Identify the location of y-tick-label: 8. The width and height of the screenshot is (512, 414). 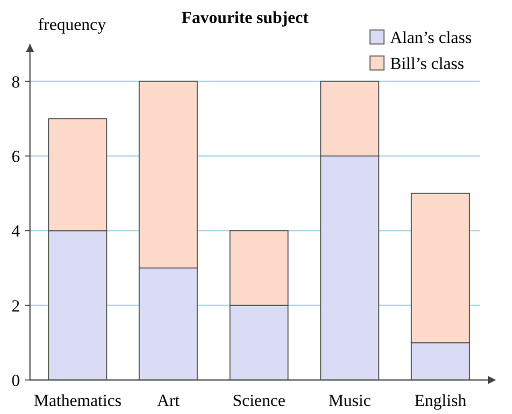
(16, 82).